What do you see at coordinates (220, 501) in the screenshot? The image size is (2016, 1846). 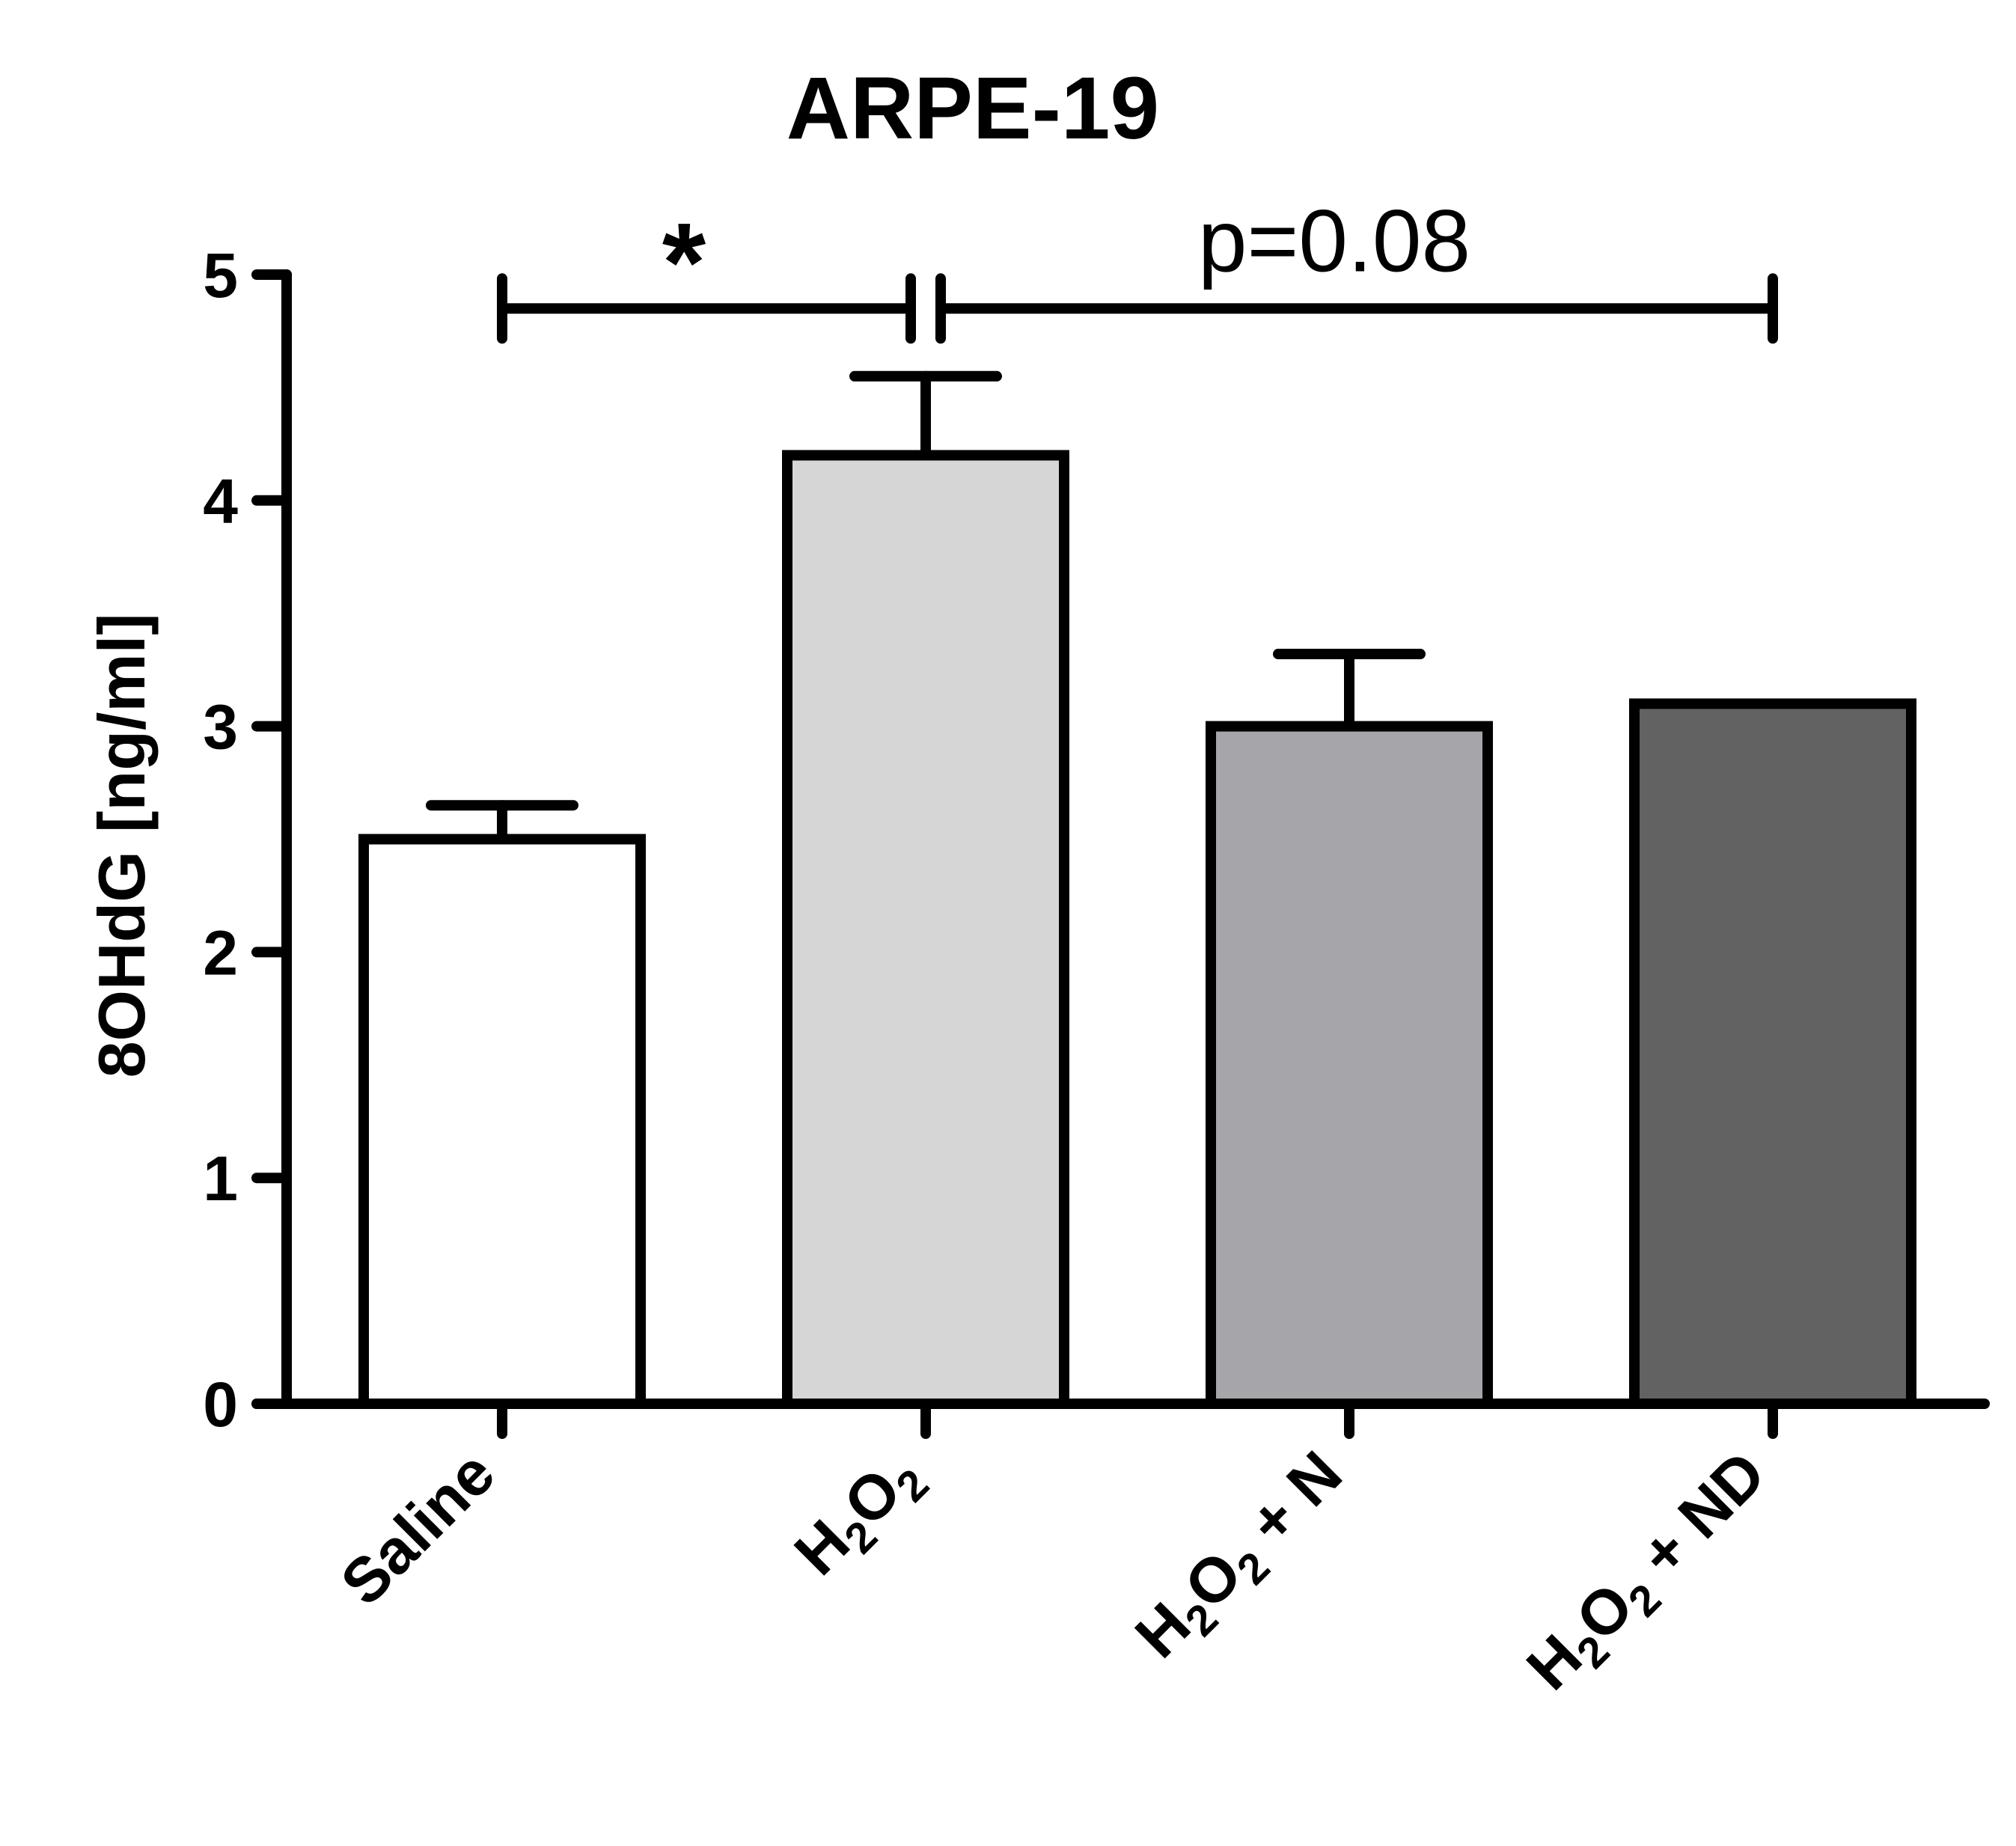 I see `y-tick-label: 4` at bounding box center [220, 501].